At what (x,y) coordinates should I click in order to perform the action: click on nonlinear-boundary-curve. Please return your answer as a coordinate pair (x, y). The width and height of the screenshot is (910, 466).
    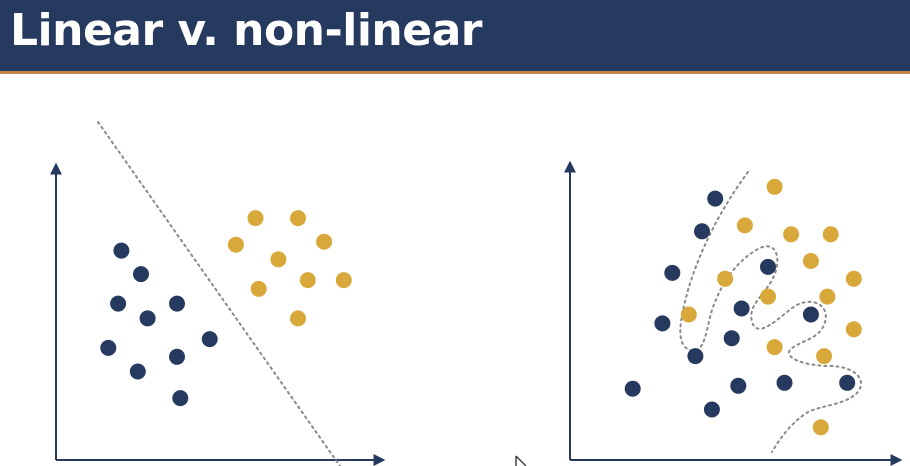
    Looking at the image, I should click on (770, 312).